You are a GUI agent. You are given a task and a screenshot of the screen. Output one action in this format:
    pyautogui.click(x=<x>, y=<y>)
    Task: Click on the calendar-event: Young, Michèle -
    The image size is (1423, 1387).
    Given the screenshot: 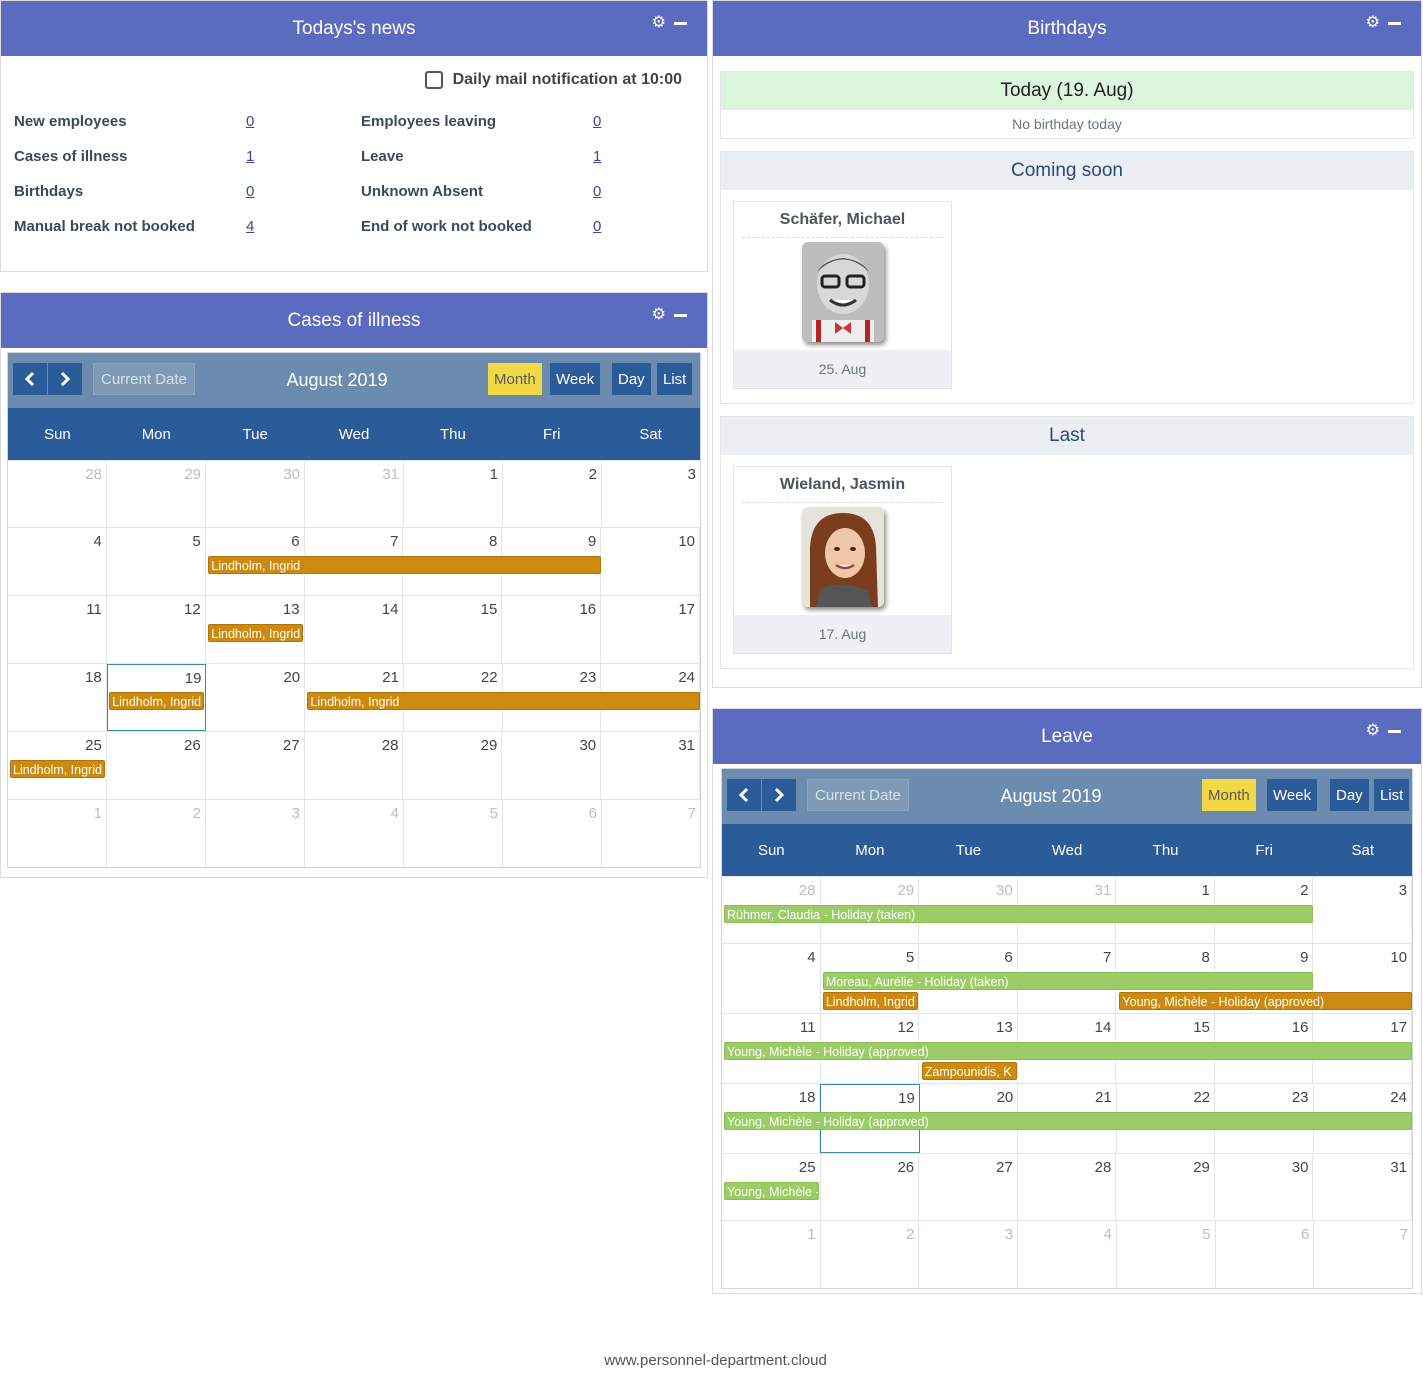 What is the action you would take?
    pyautogui.click(x=771, y=1191)
    